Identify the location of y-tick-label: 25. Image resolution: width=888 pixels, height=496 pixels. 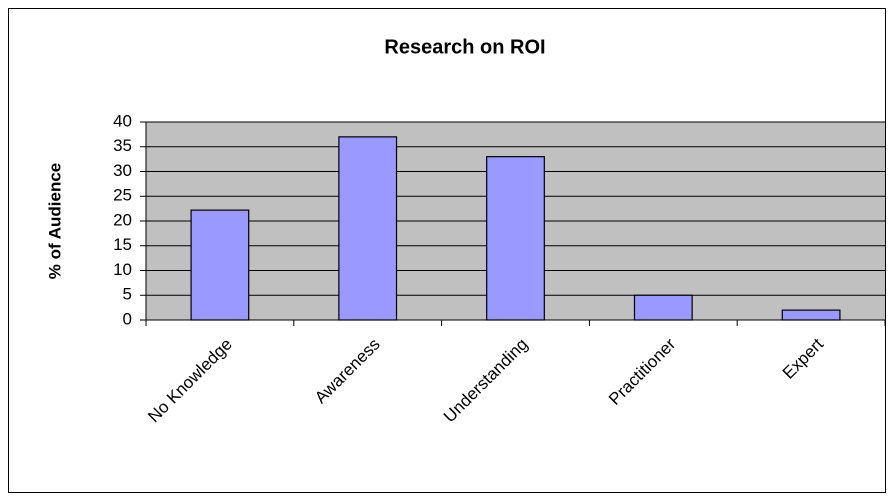
(122, 195).